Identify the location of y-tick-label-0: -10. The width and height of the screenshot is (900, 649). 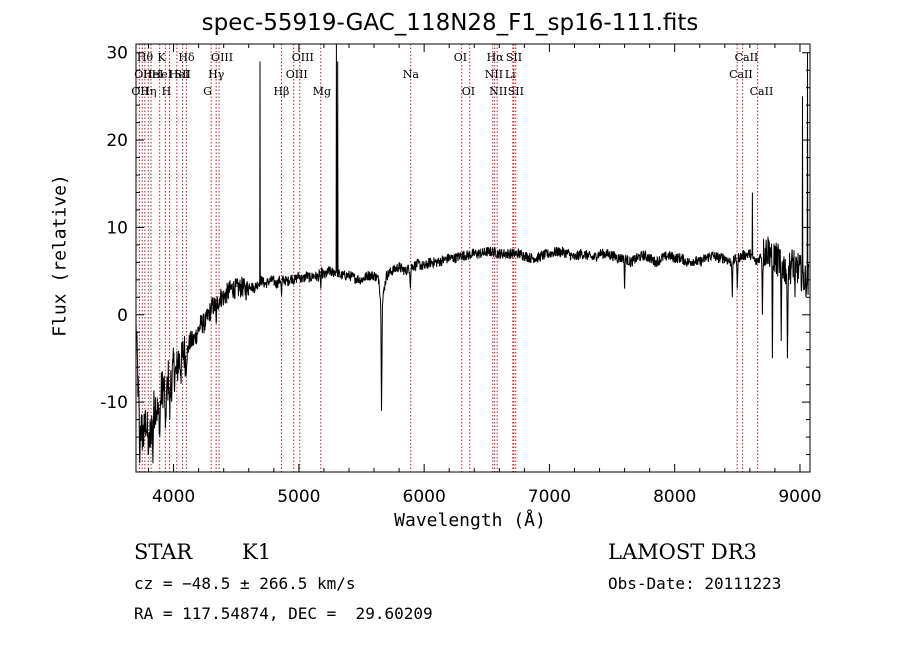
(114, 403).